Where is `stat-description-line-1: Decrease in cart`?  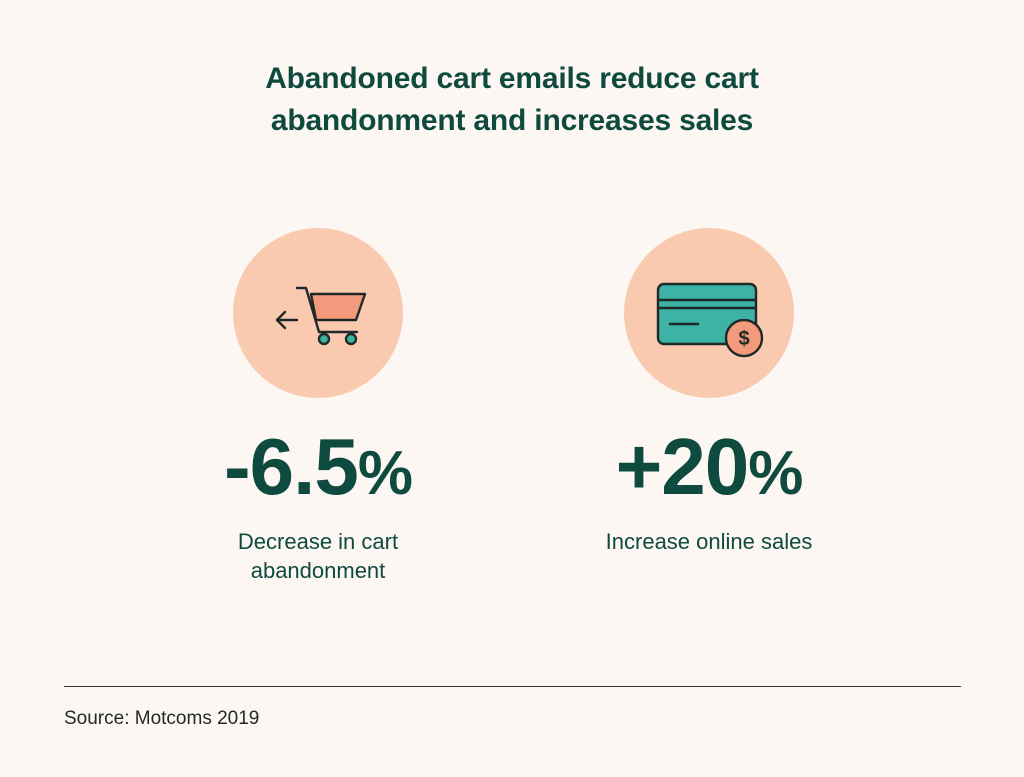 stat-description-line-1: Decrease in cart is located at coordinates (318, 541).